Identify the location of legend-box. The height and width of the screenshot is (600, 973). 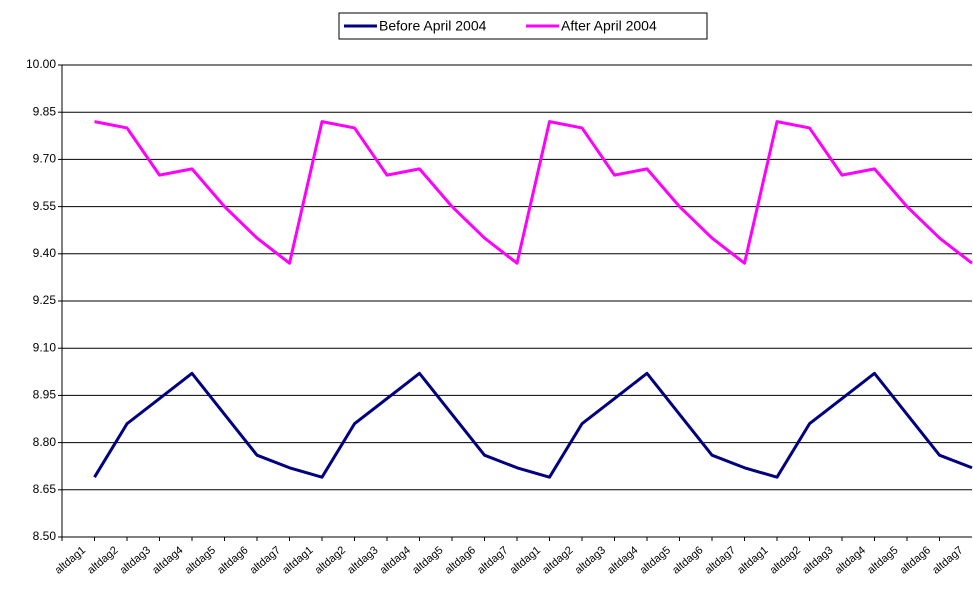
(523, 26).